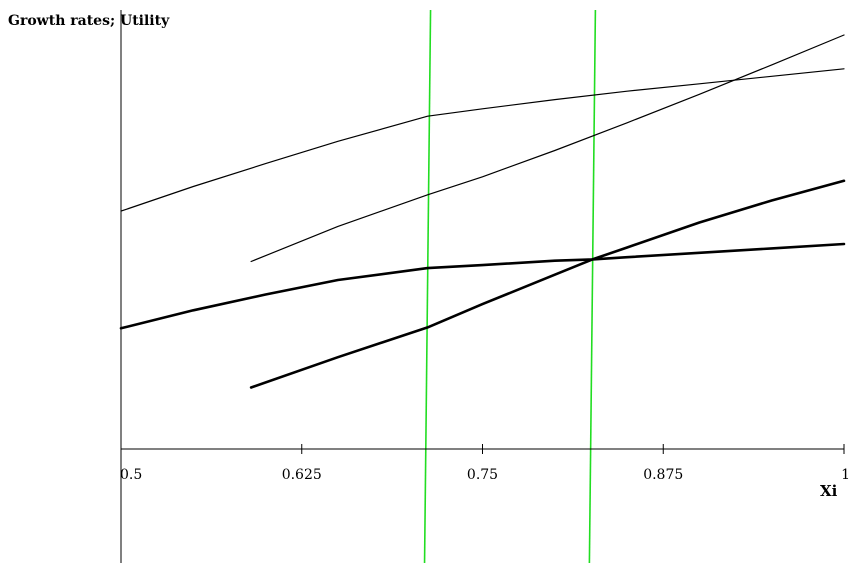  Describe the element at coordinates (663, 475) in the screenshot. I see `x-tick-label: 0.875` at that location.